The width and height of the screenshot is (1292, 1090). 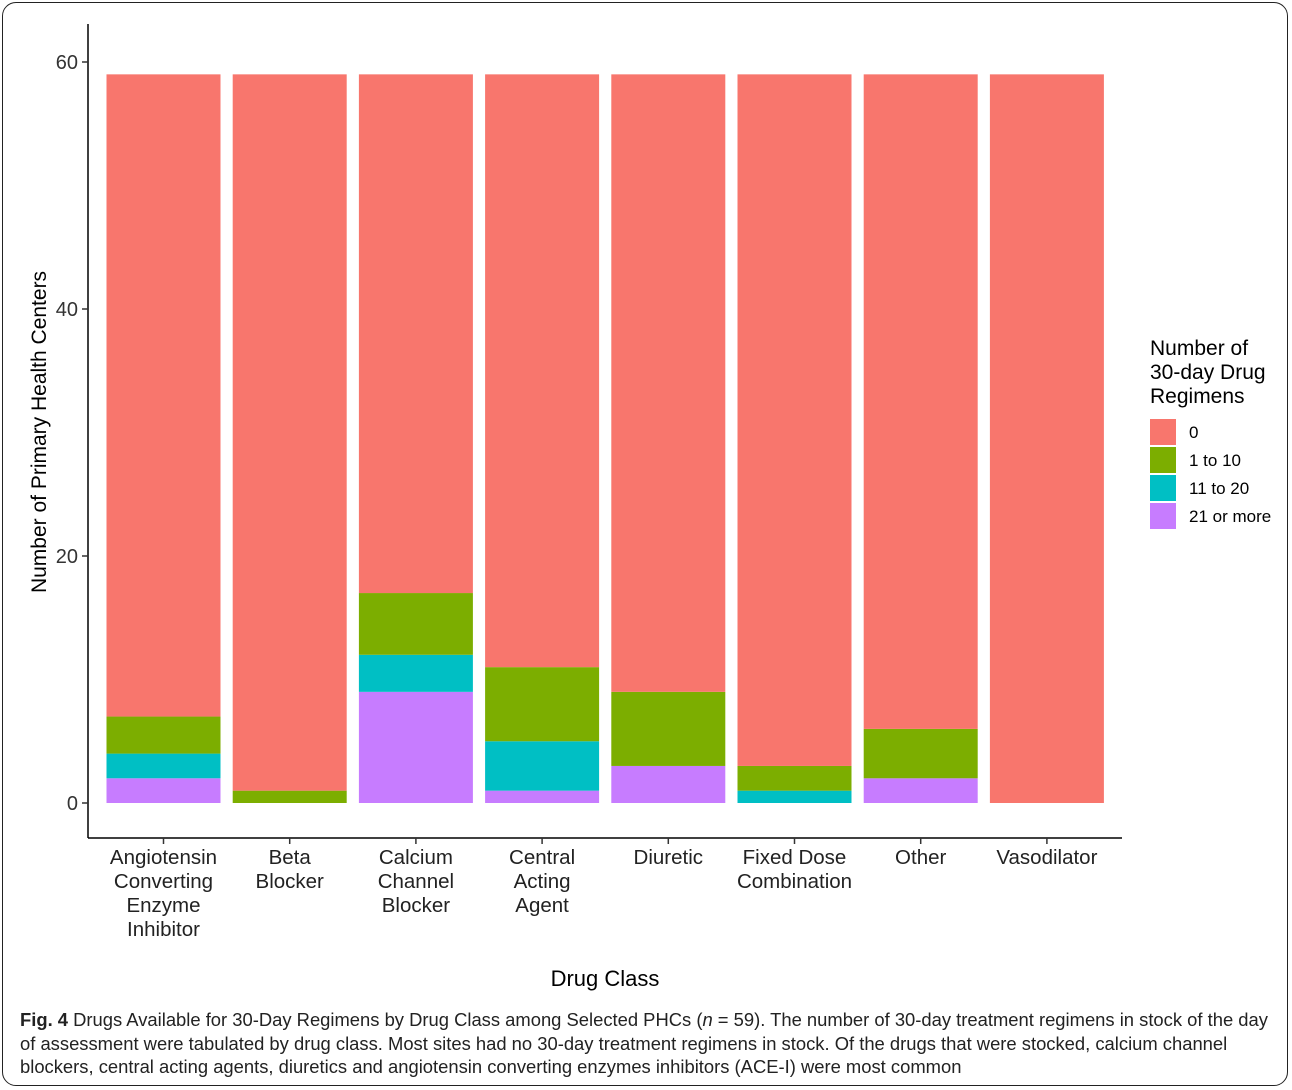 I want to click on y-axis-label: Number of Primary Health Centers, so click(x=39, y=432).